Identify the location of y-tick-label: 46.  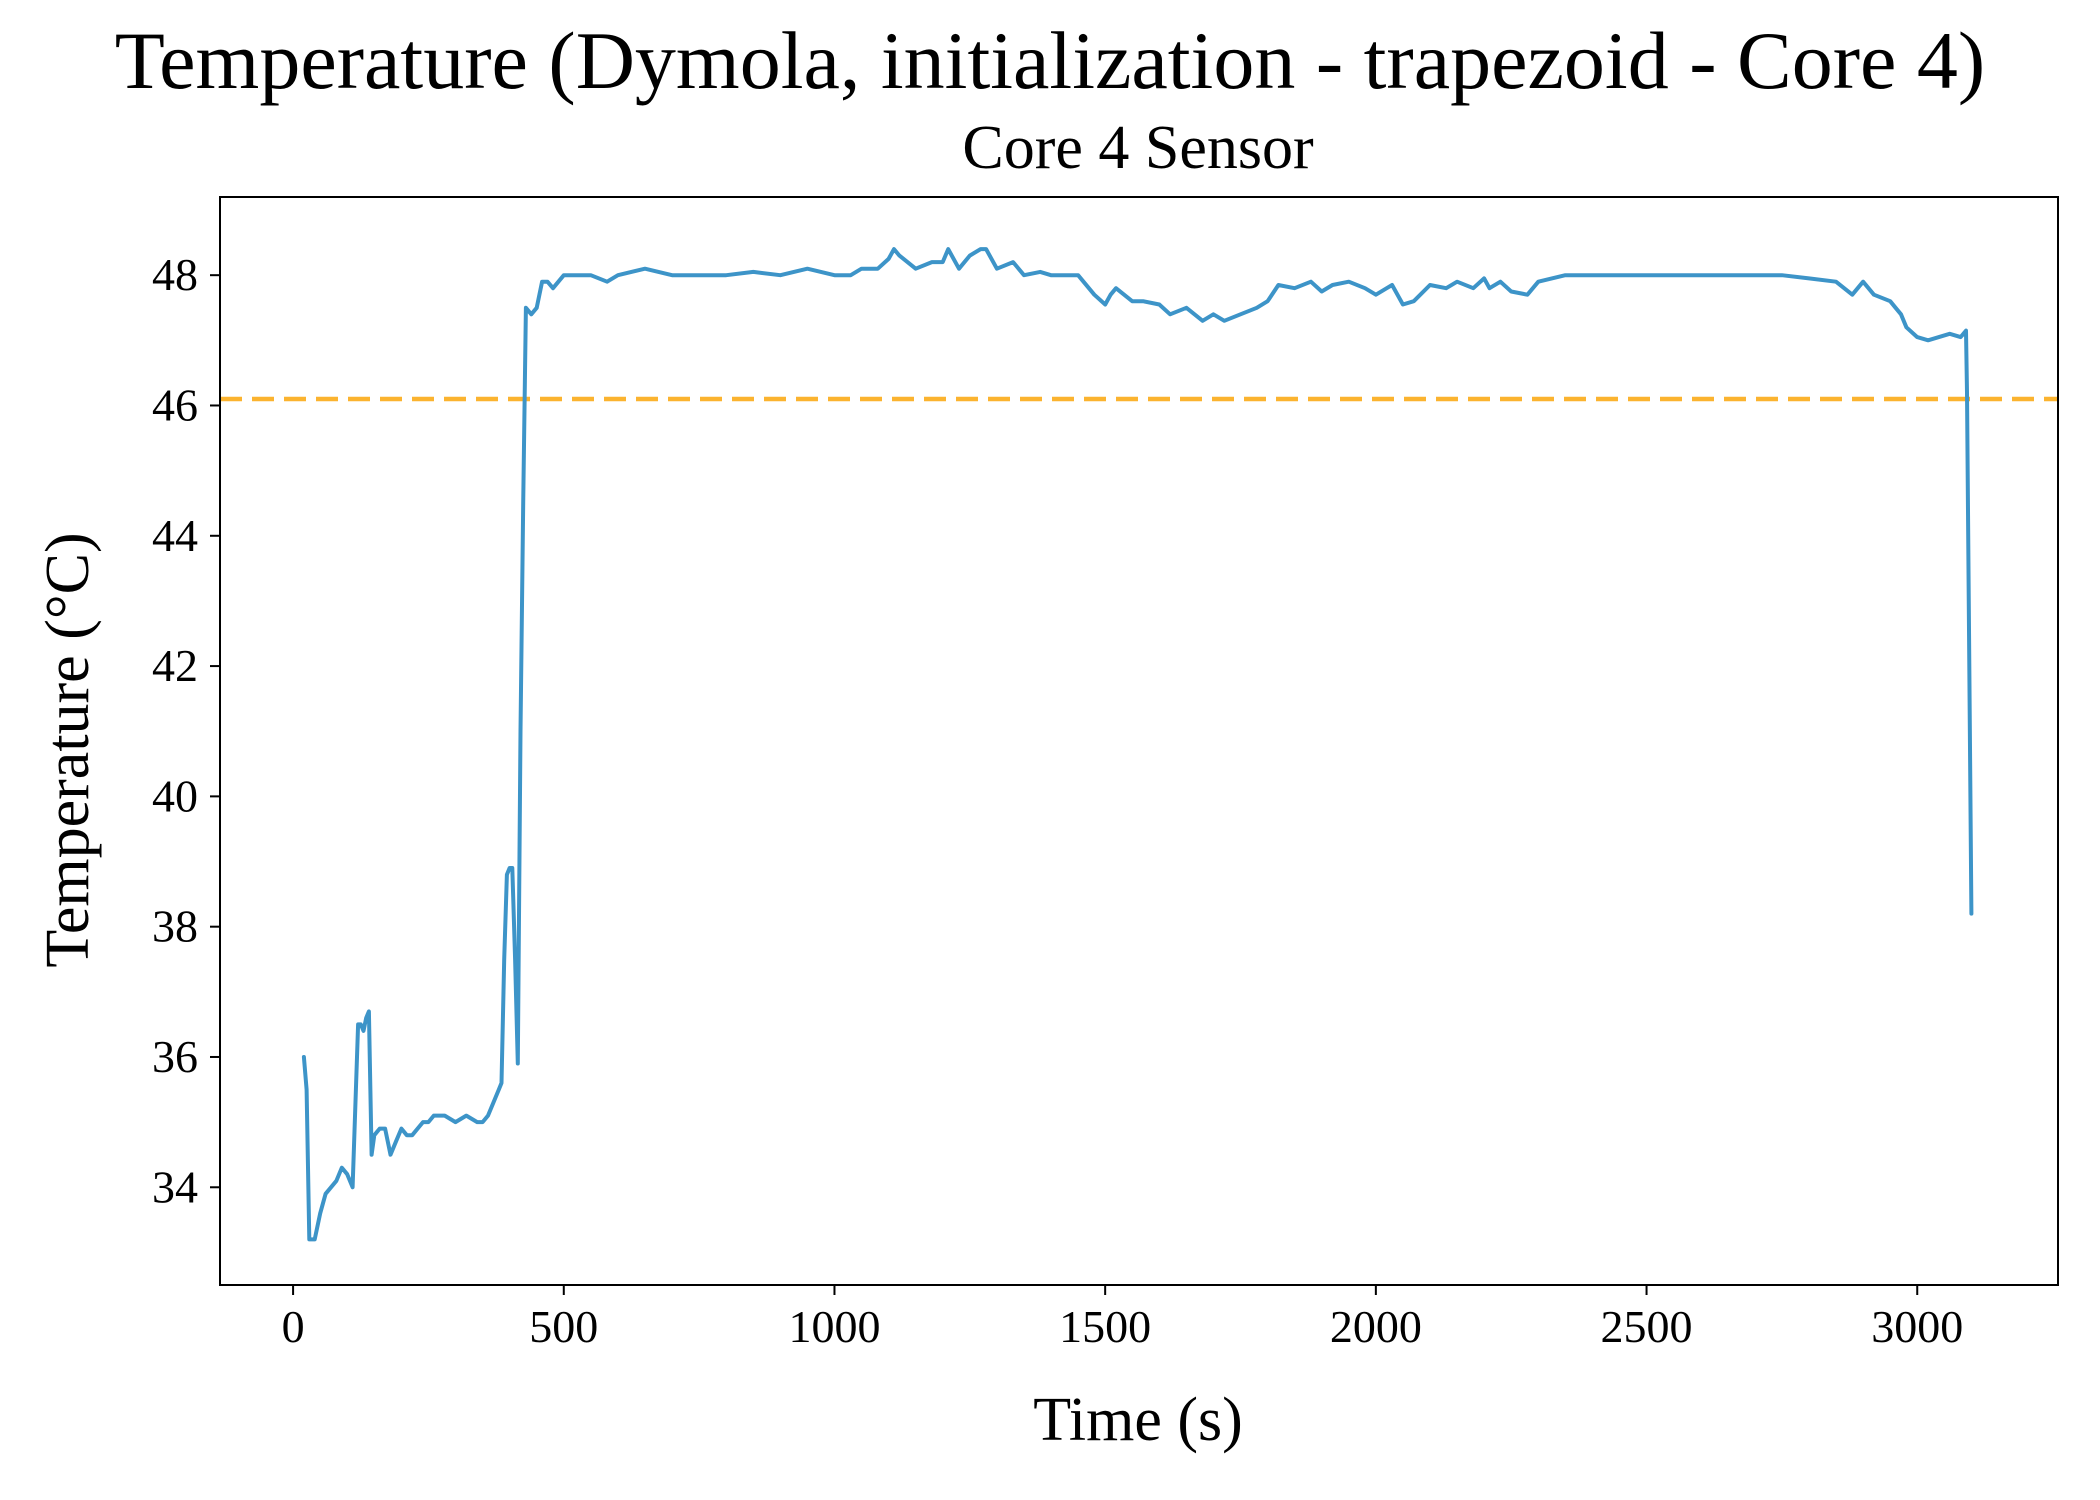
(175, 404).